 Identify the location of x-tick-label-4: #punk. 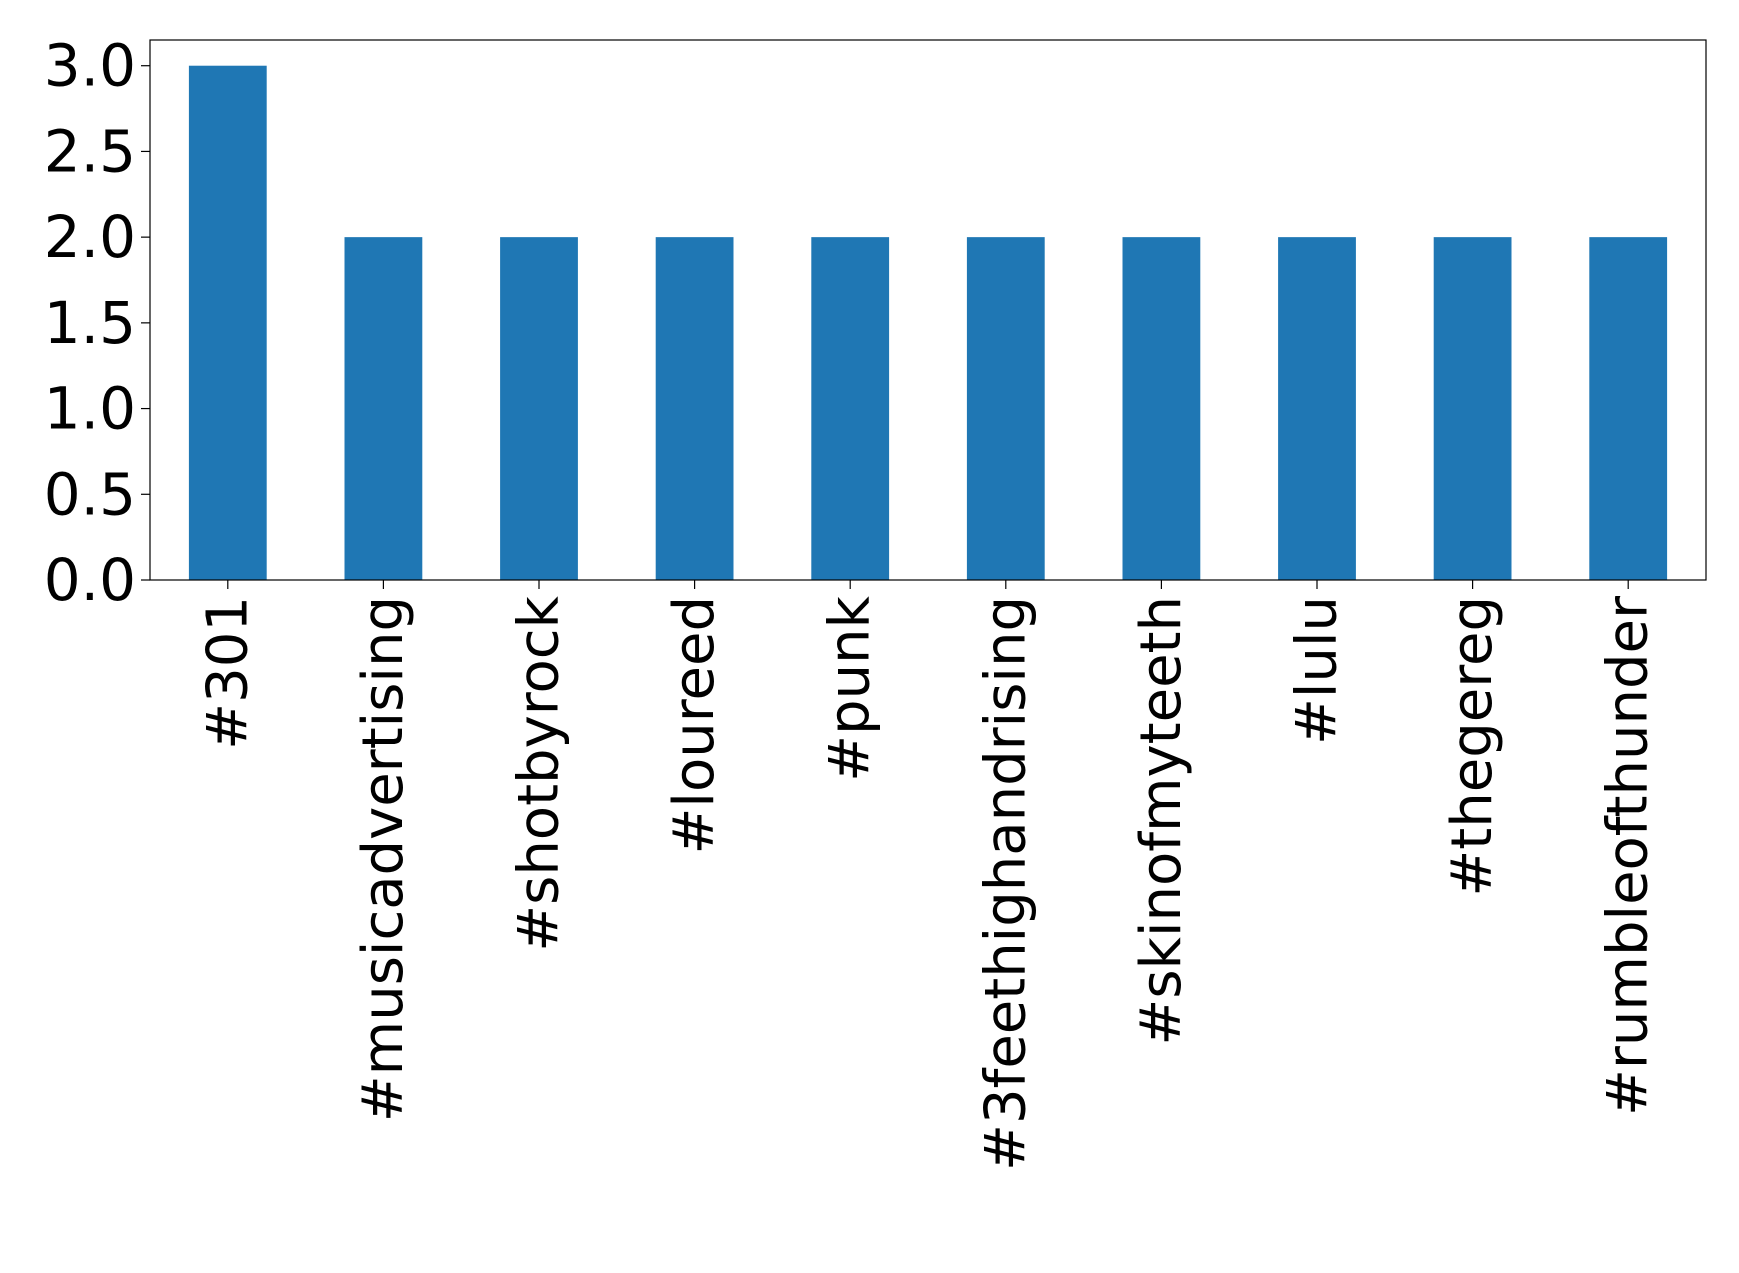
(850, 688).